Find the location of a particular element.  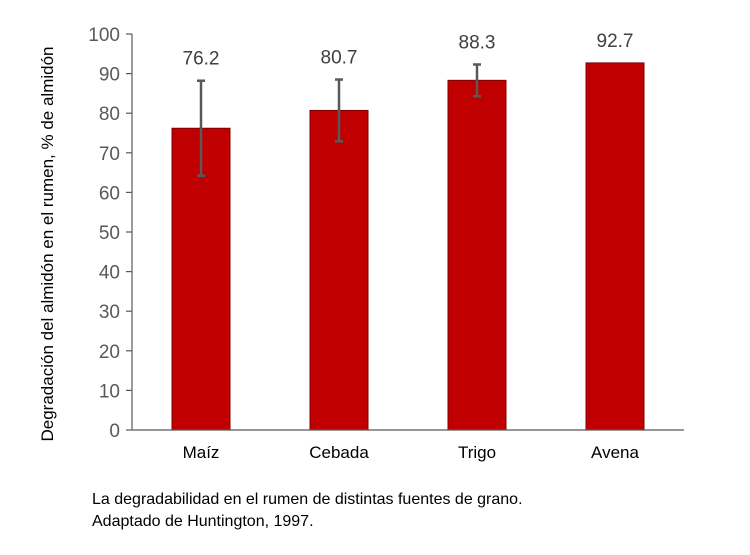

y-tick-label: 70 is located at coordinates (109, 154).